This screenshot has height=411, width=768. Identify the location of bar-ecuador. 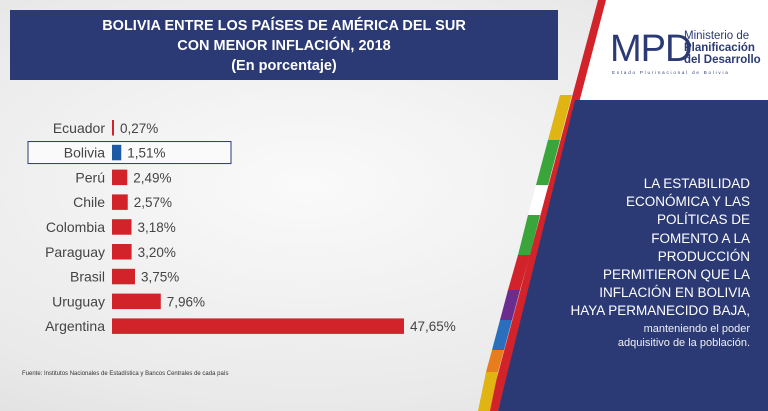
(113, 128).